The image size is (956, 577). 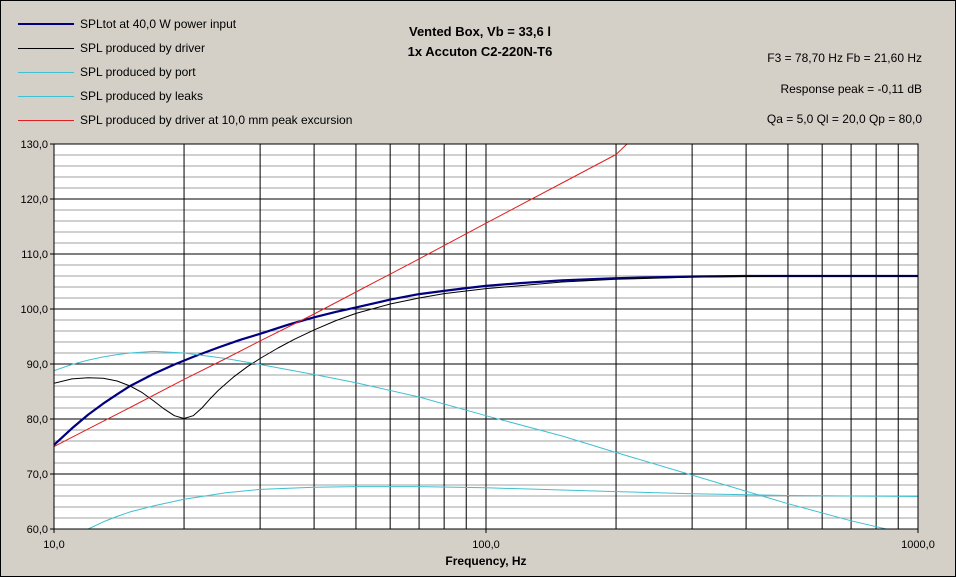 I want to click on chart-subtitle: 1x Accuton C2-220N-T6, so click(x=480, y=51).